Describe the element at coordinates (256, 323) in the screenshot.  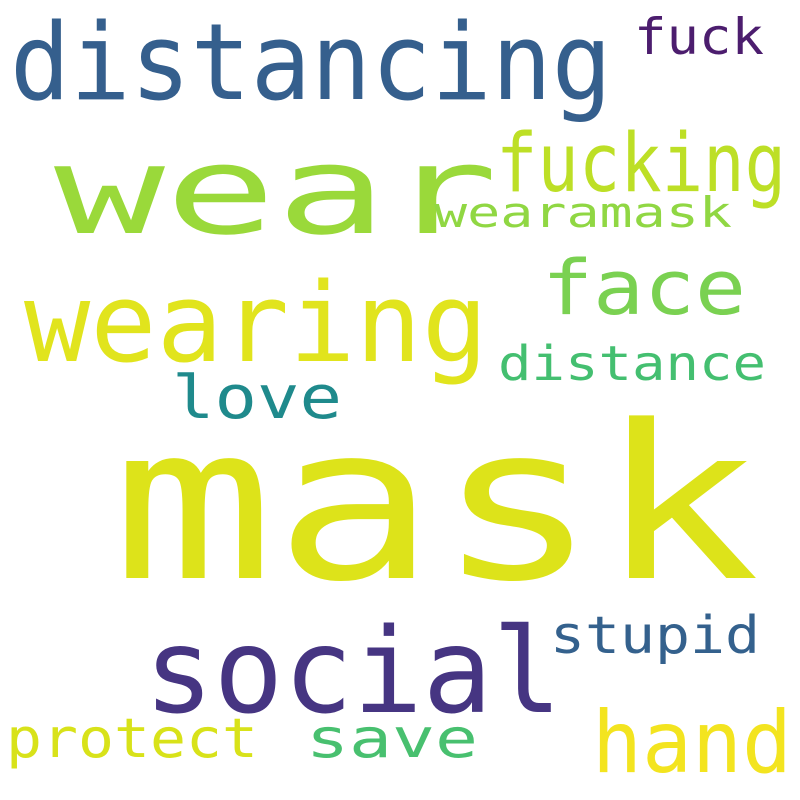
I see `word-wearing: wearing` at that location.